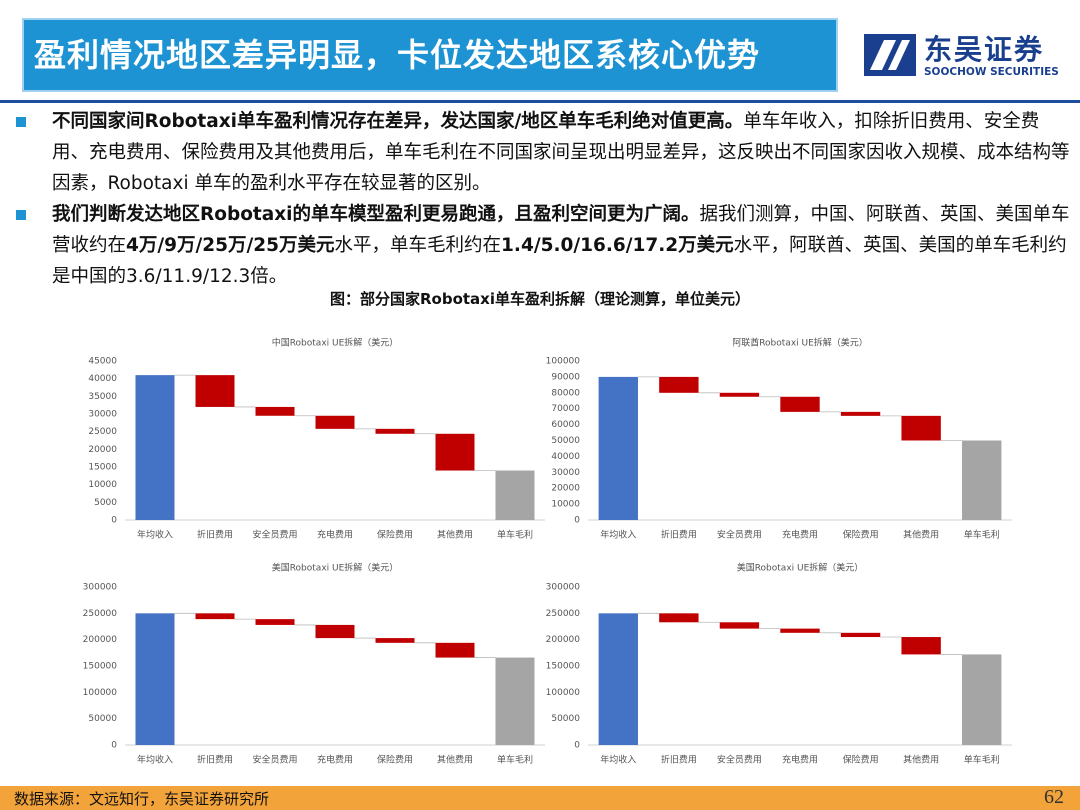 The height and width of the screenshot is (810, 1080). Describe the element at coordinates (565, 425) in the screenshot. I see `y-tick-label: 60000` at that location.